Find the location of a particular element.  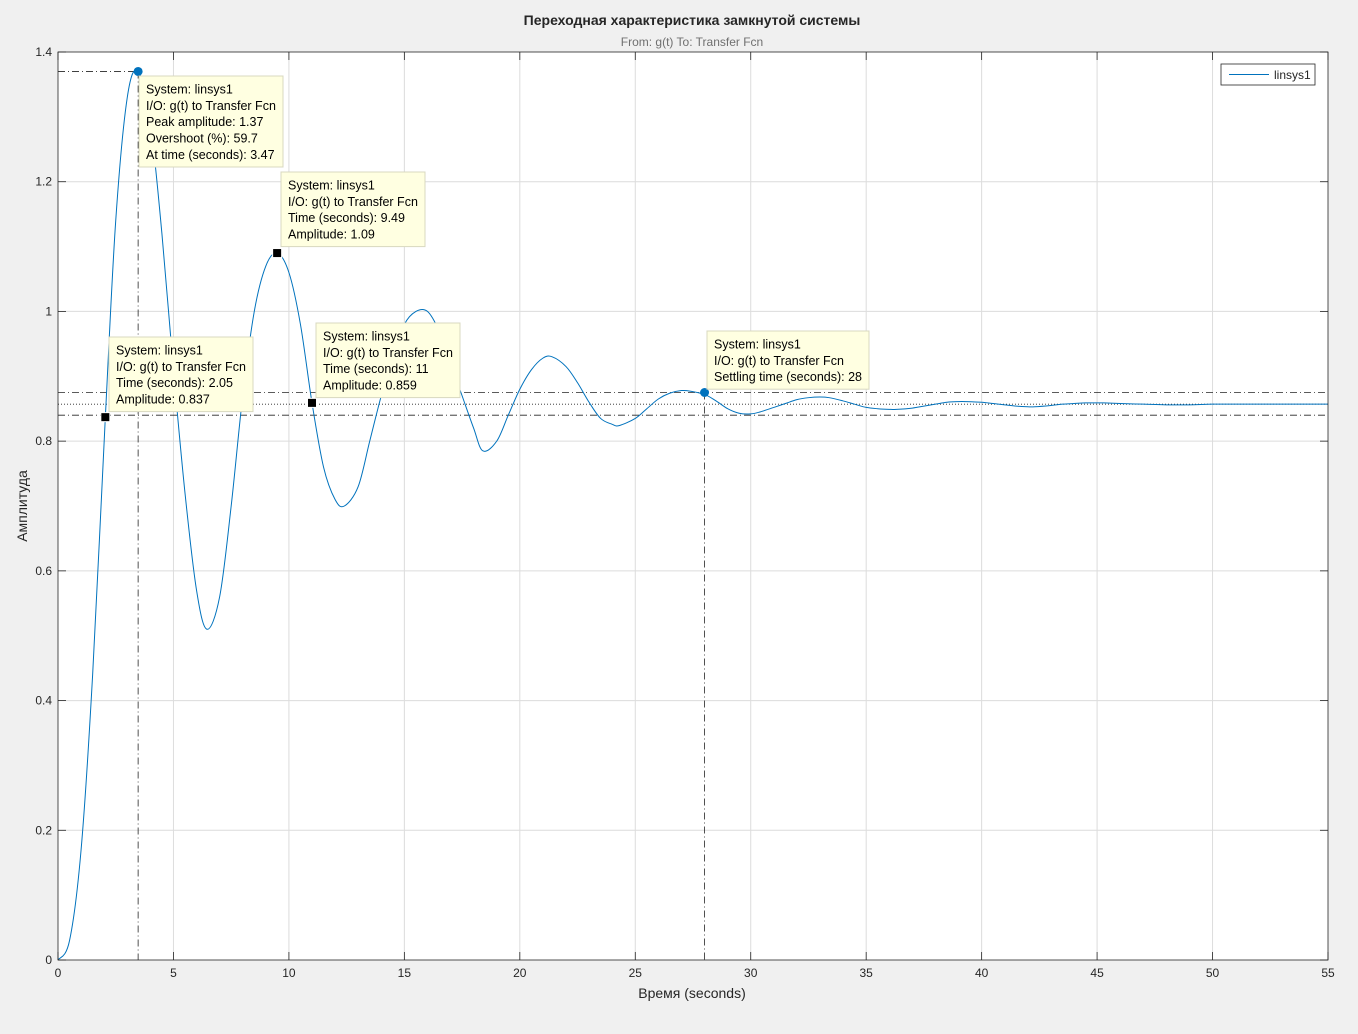

x-tick-label: 50 is located at coordinates (1213, 973).